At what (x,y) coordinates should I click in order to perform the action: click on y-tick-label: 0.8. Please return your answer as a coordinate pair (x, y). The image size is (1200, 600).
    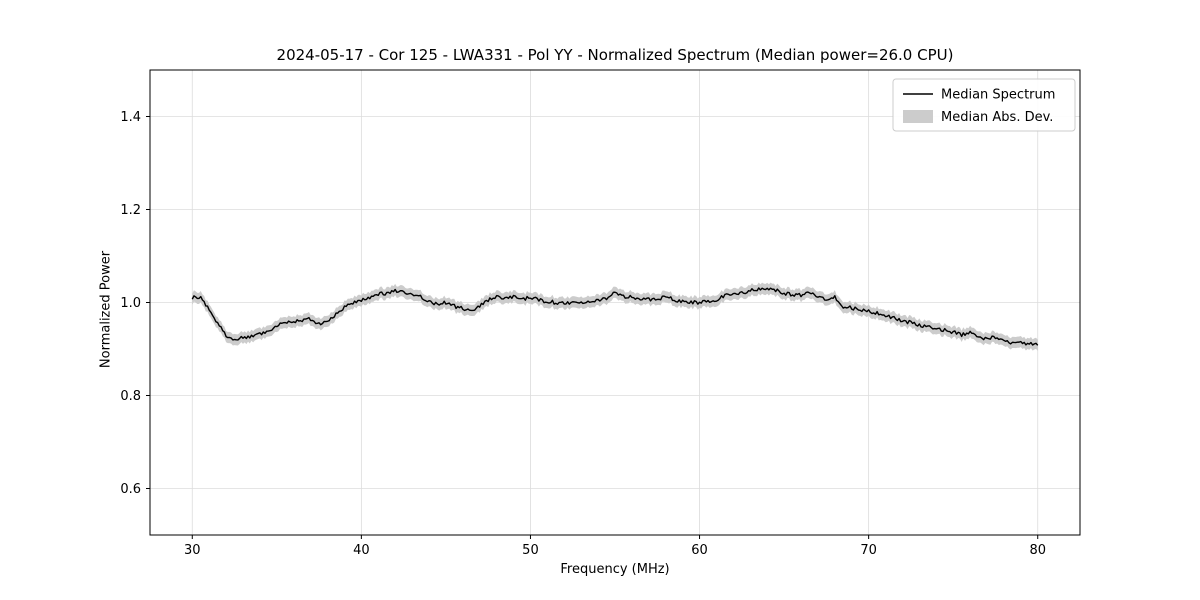
    Looking at the image, I should click on (130, 396).